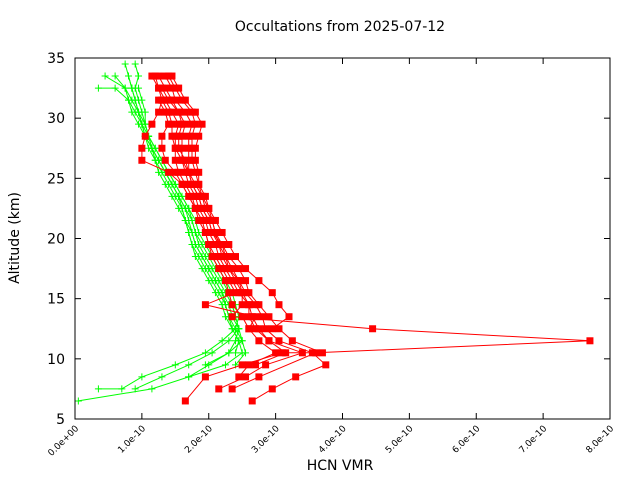  Describe the element at coordinates (199, 440) in the screenshot. I see `x-tick-label: 2.0e-10` at that location.